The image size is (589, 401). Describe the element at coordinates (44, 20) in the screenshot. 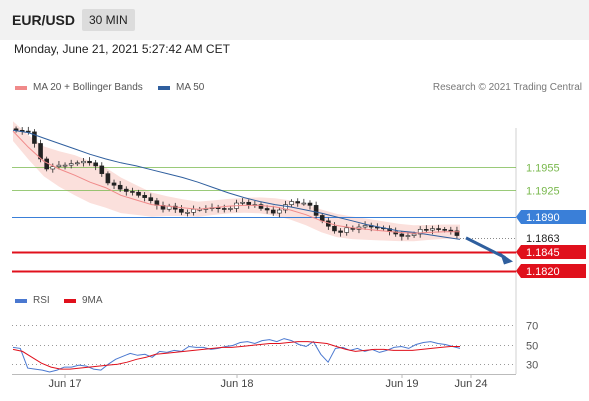

I see `currency-pair: EUR/USD` at that location.